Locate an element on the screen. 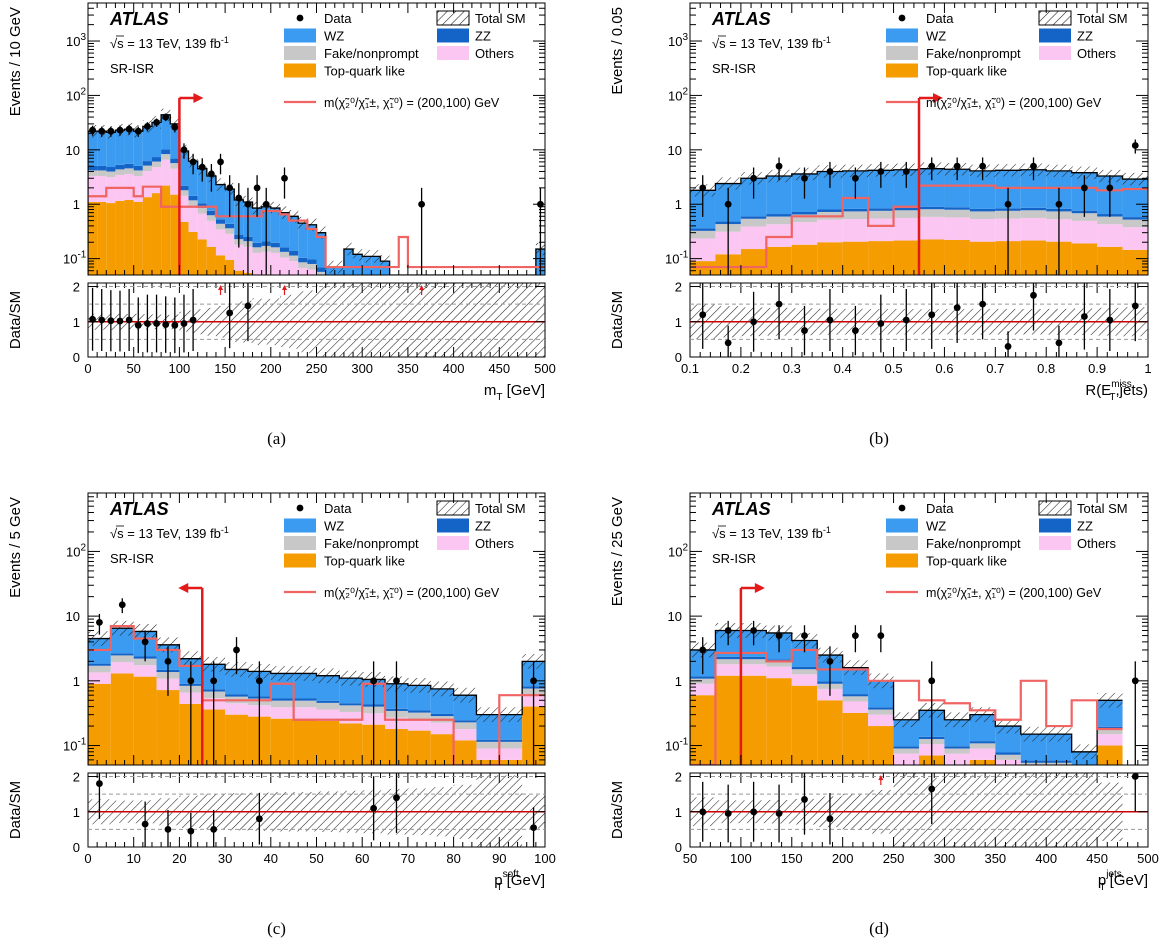 This screenshot has height=945, width=1175. y-tick-label: 10⁻¹ is located at coordinates (75, 745).